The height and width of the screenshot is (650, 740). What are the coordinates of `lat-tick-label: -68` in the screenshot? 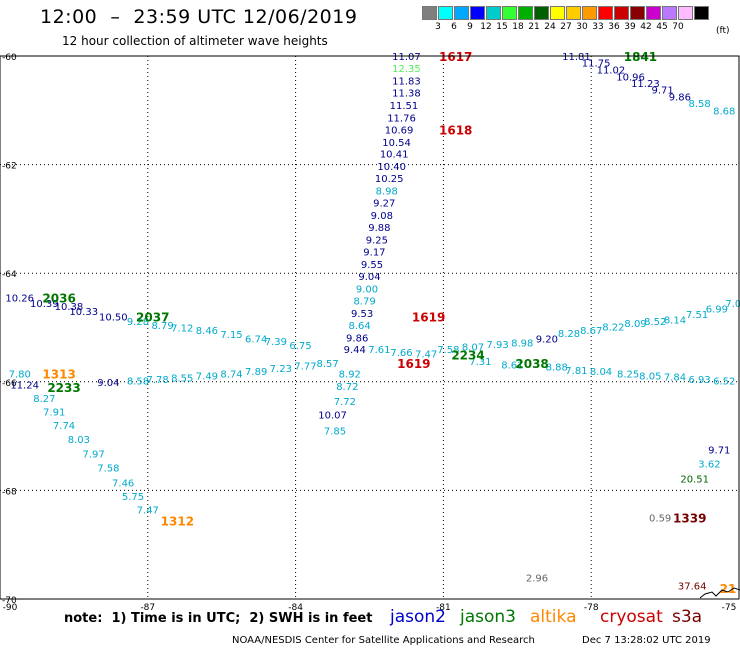 It's located at (9, 492).